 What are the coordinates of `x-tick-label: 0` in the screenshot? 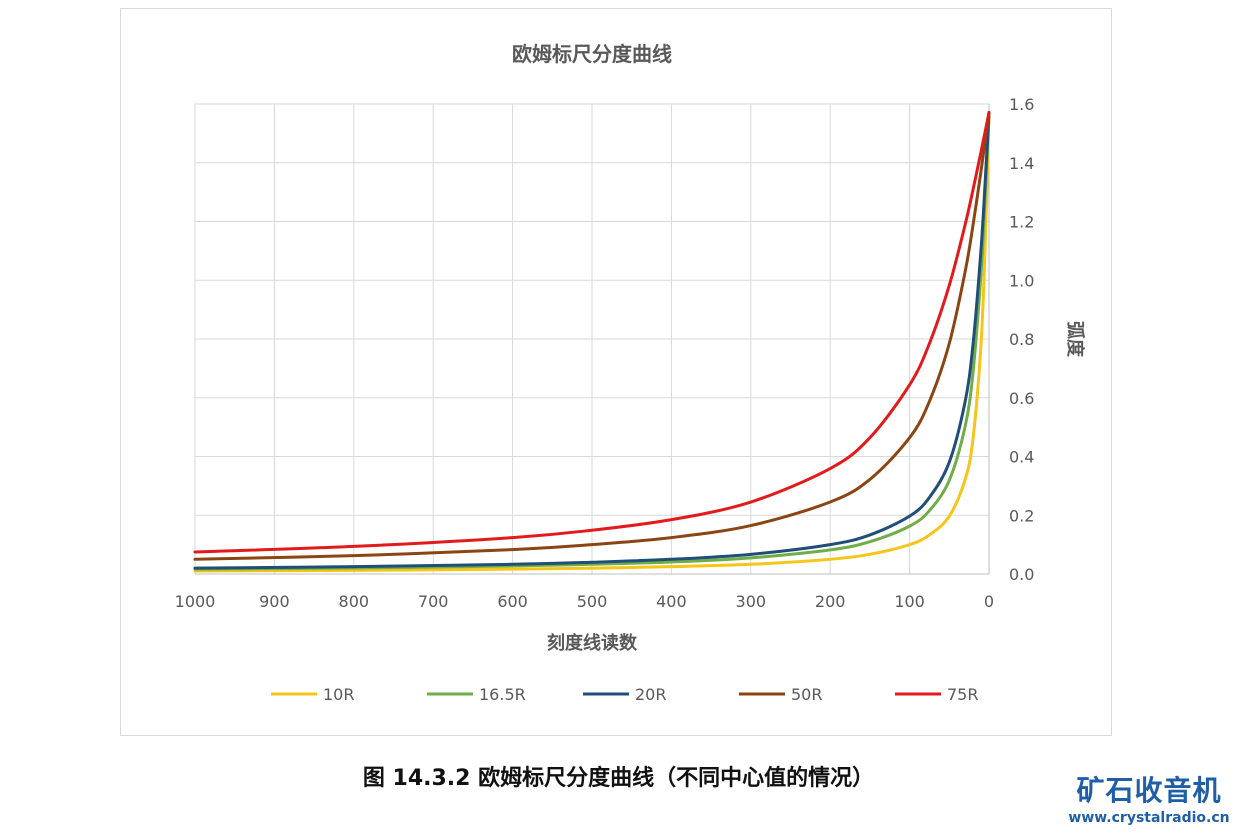 It's located at (989, 601).